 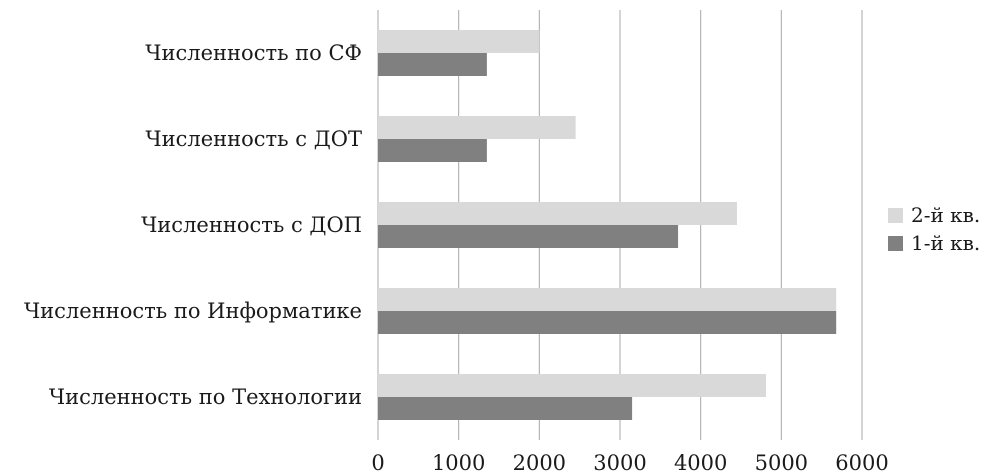 I want to click on x-tick-label: 1000, so click(x=458, y=461).